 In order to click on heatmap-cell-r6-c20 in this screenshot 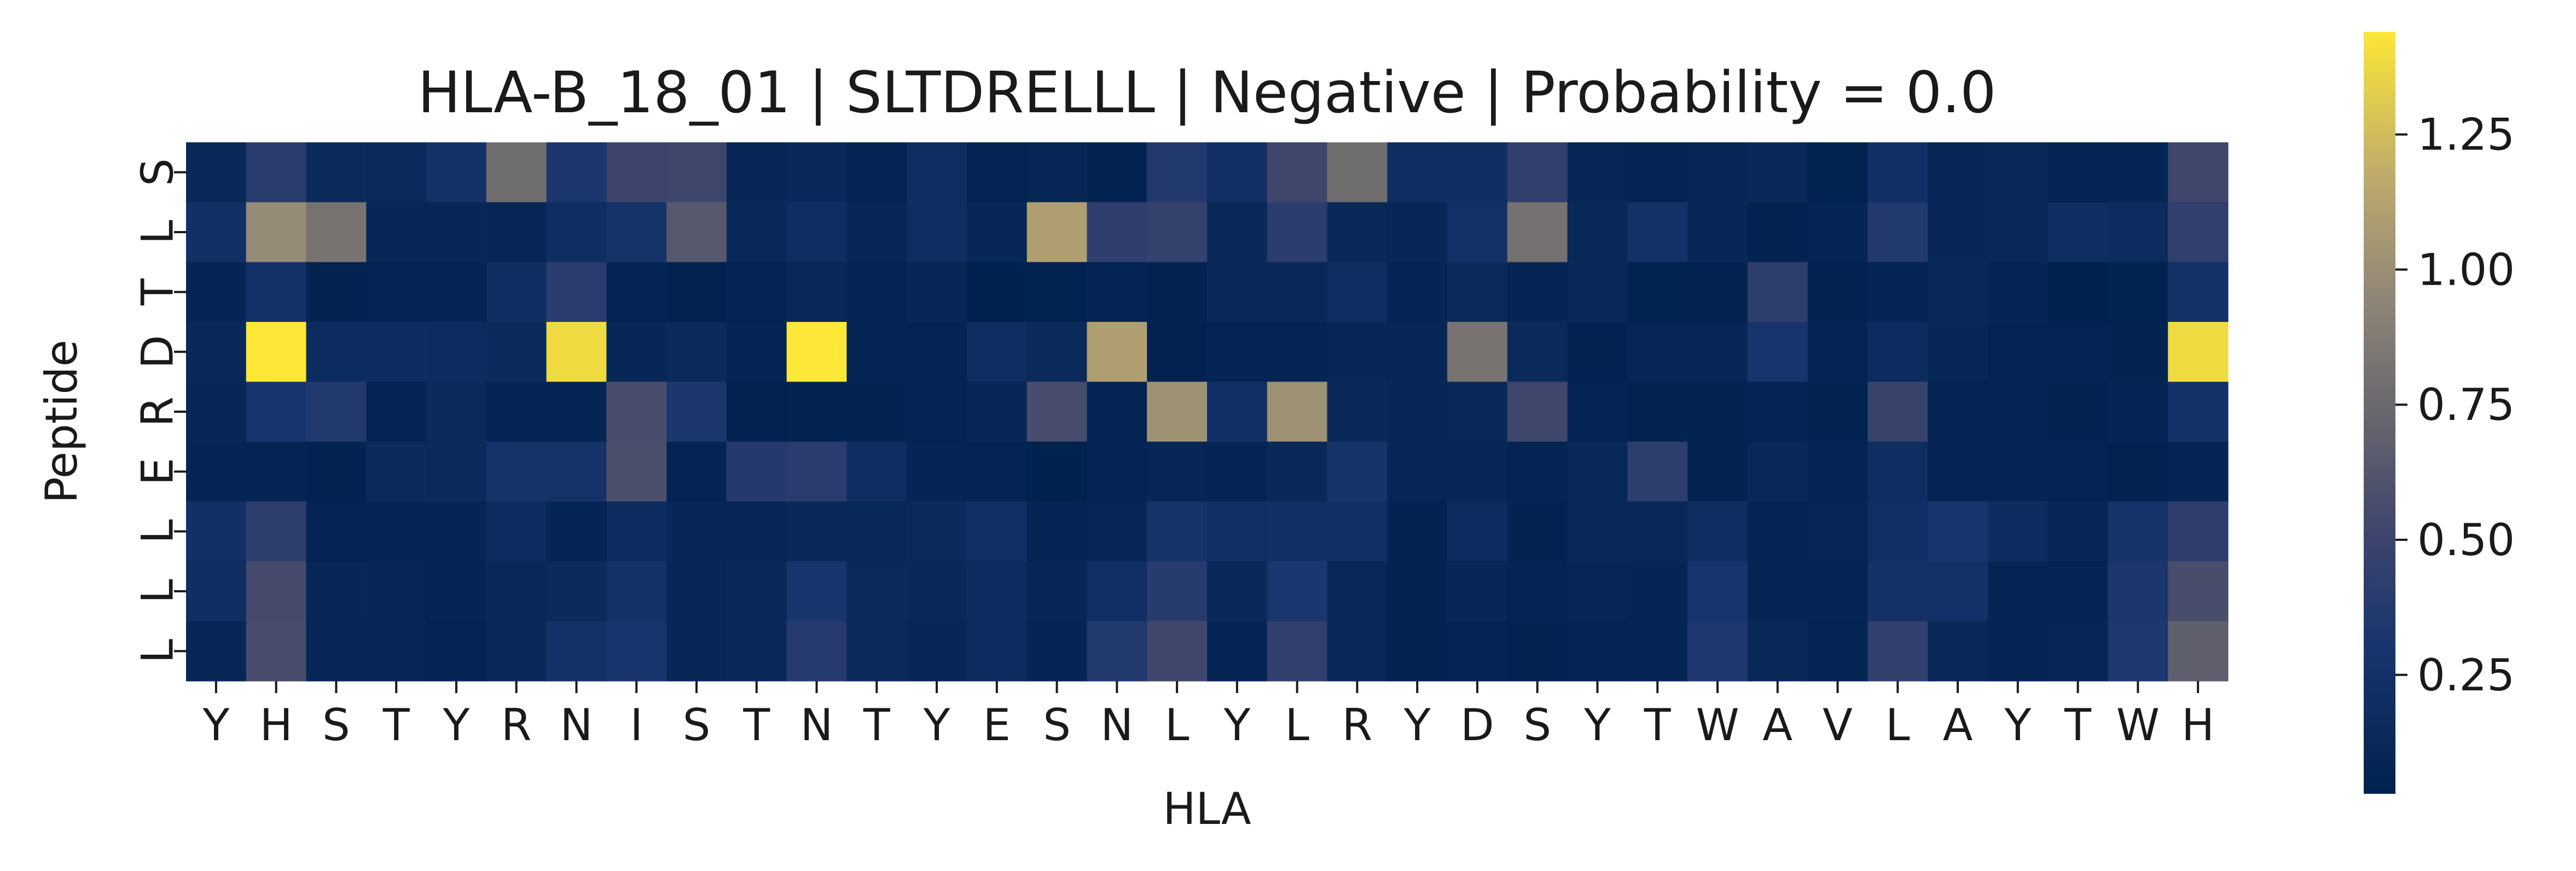, I will do `click(1417, 531)`.